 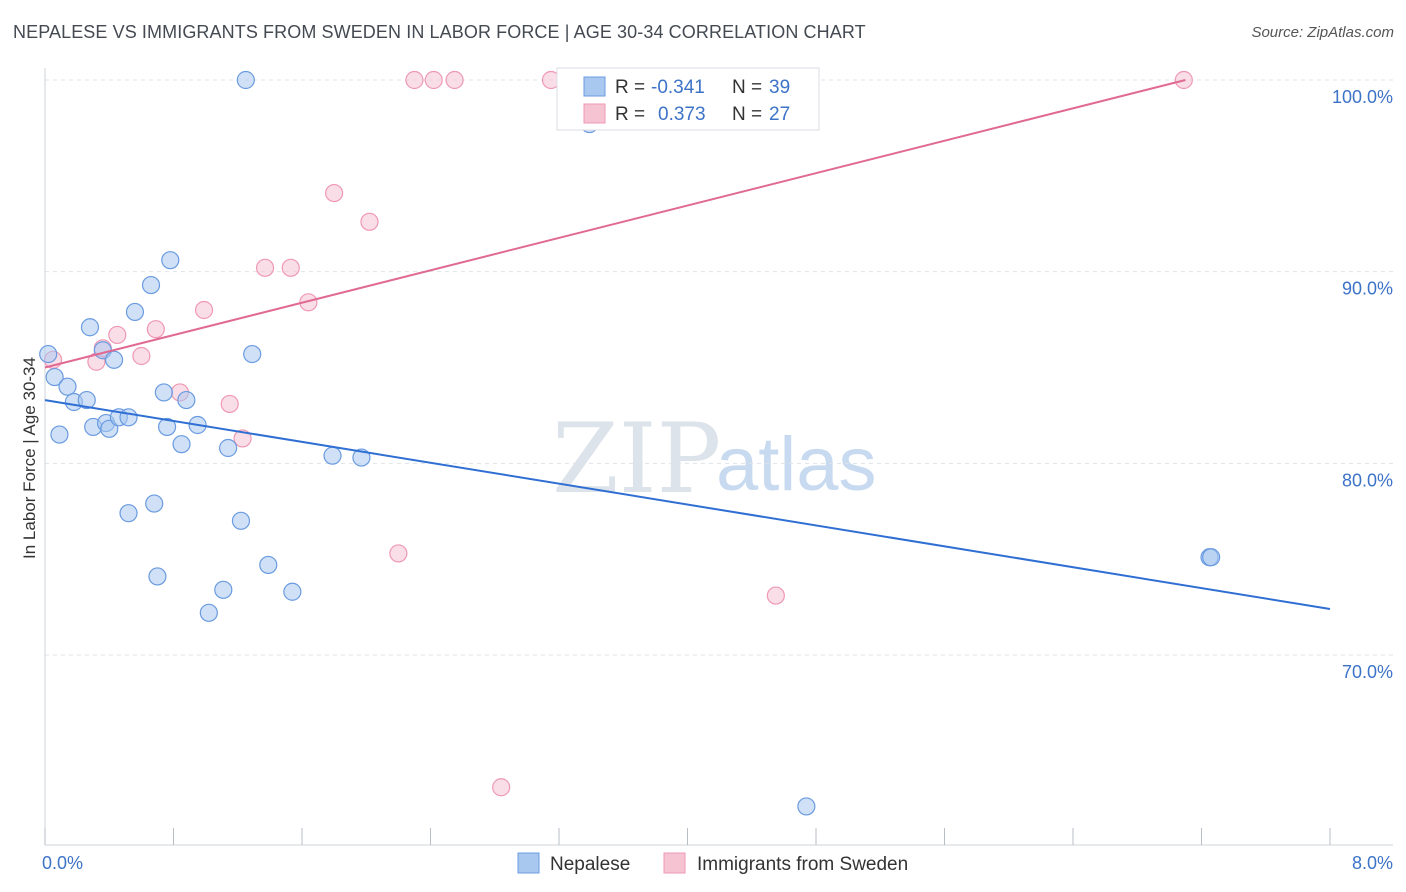 What do you see at coordinates (630, 87) in the screenshot?
I see `stats-r-label-1: R =` at bounding box center [630, 87].